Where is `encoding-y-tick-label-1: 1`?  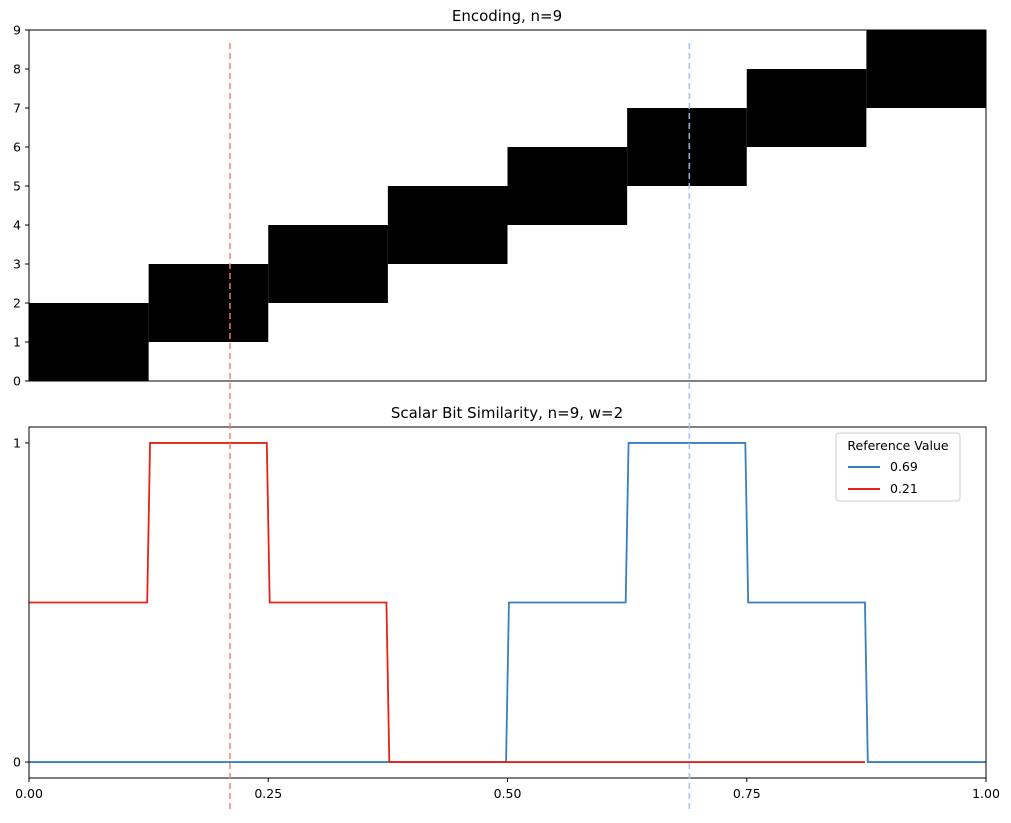 encoding-y-tick-label-1: 1 is located at coordinates (17, 342).